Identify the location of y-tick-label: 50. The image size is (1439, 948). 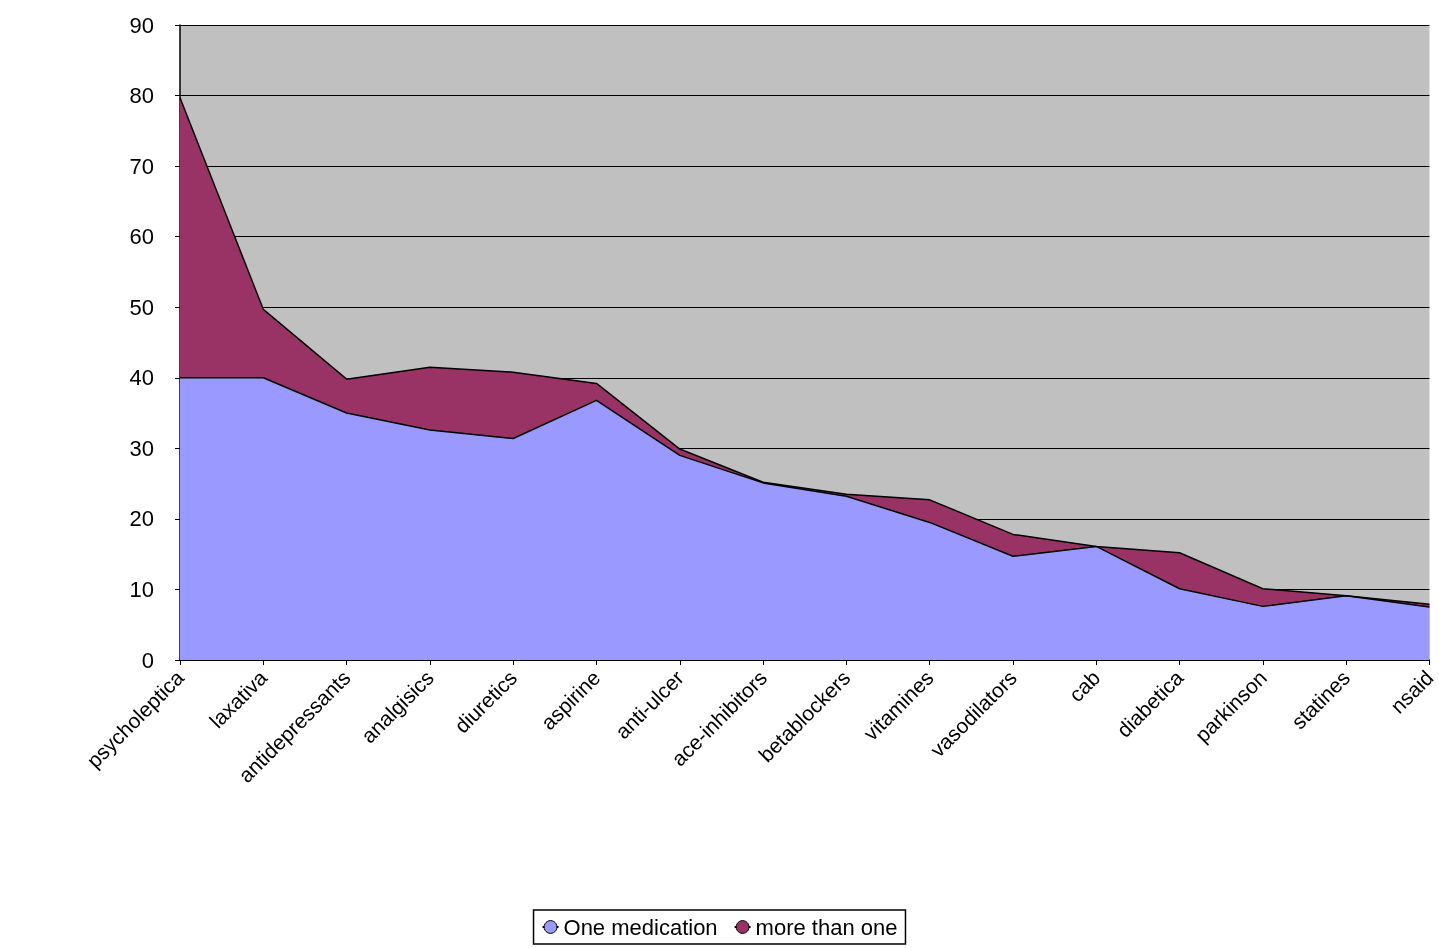
(141, 307).